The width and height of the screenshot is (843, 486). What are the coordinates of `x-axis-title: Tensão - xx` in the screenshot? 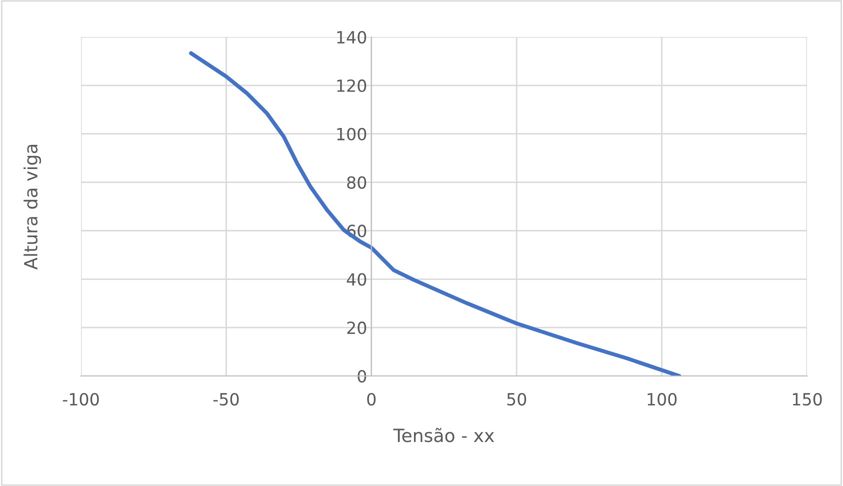 It's located at (443, 435).